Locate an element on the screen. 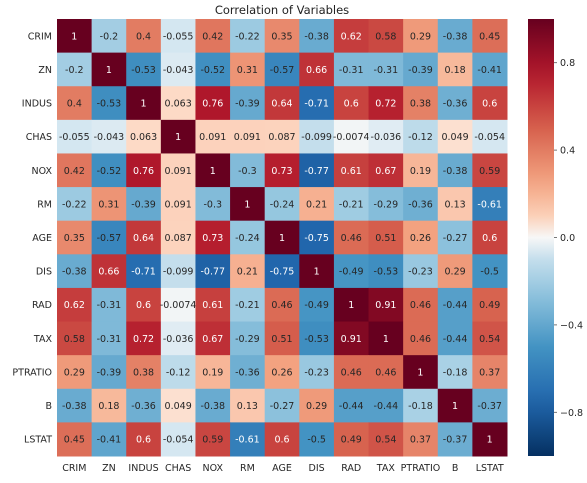 The height and width of the screenshot is (483, 587). cell-value-label: 0.37 is located at coordinates (420, 440).